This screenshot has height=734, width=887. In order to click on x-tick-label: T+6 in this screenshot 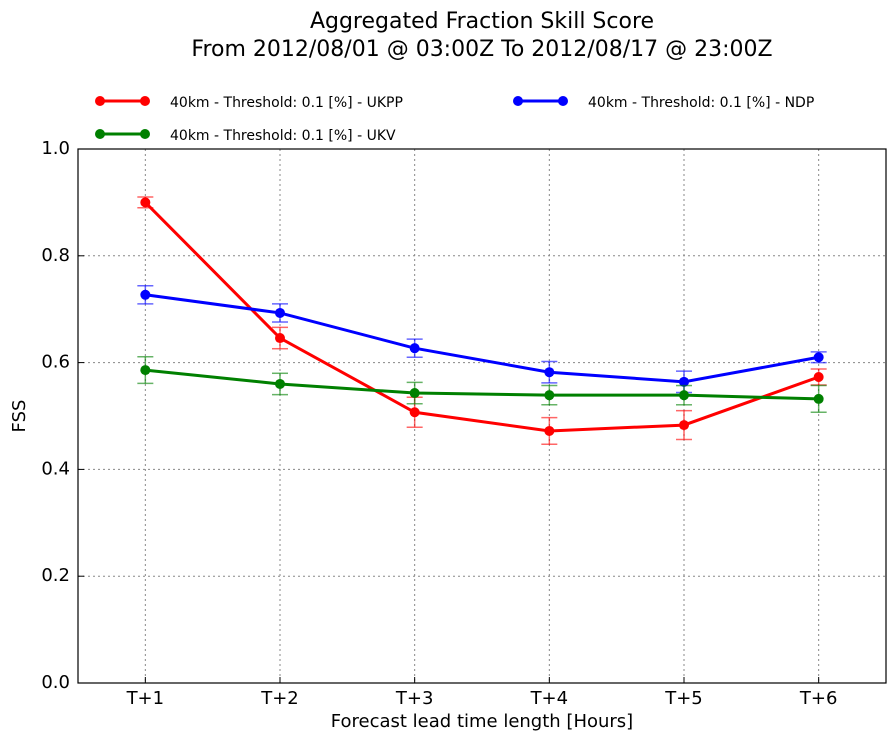, I will do `click(818, 698)`.